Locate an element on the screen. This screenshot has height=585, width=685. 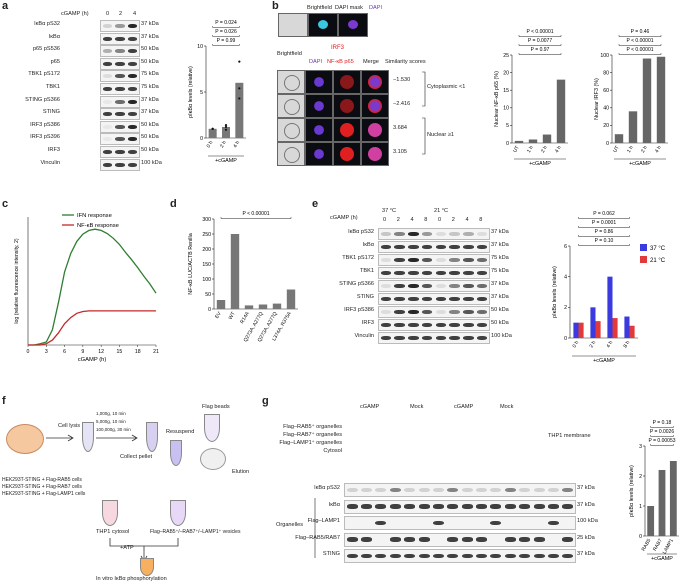
b1-chart-ytick-label: 0 is located at coordinates (507, 144).